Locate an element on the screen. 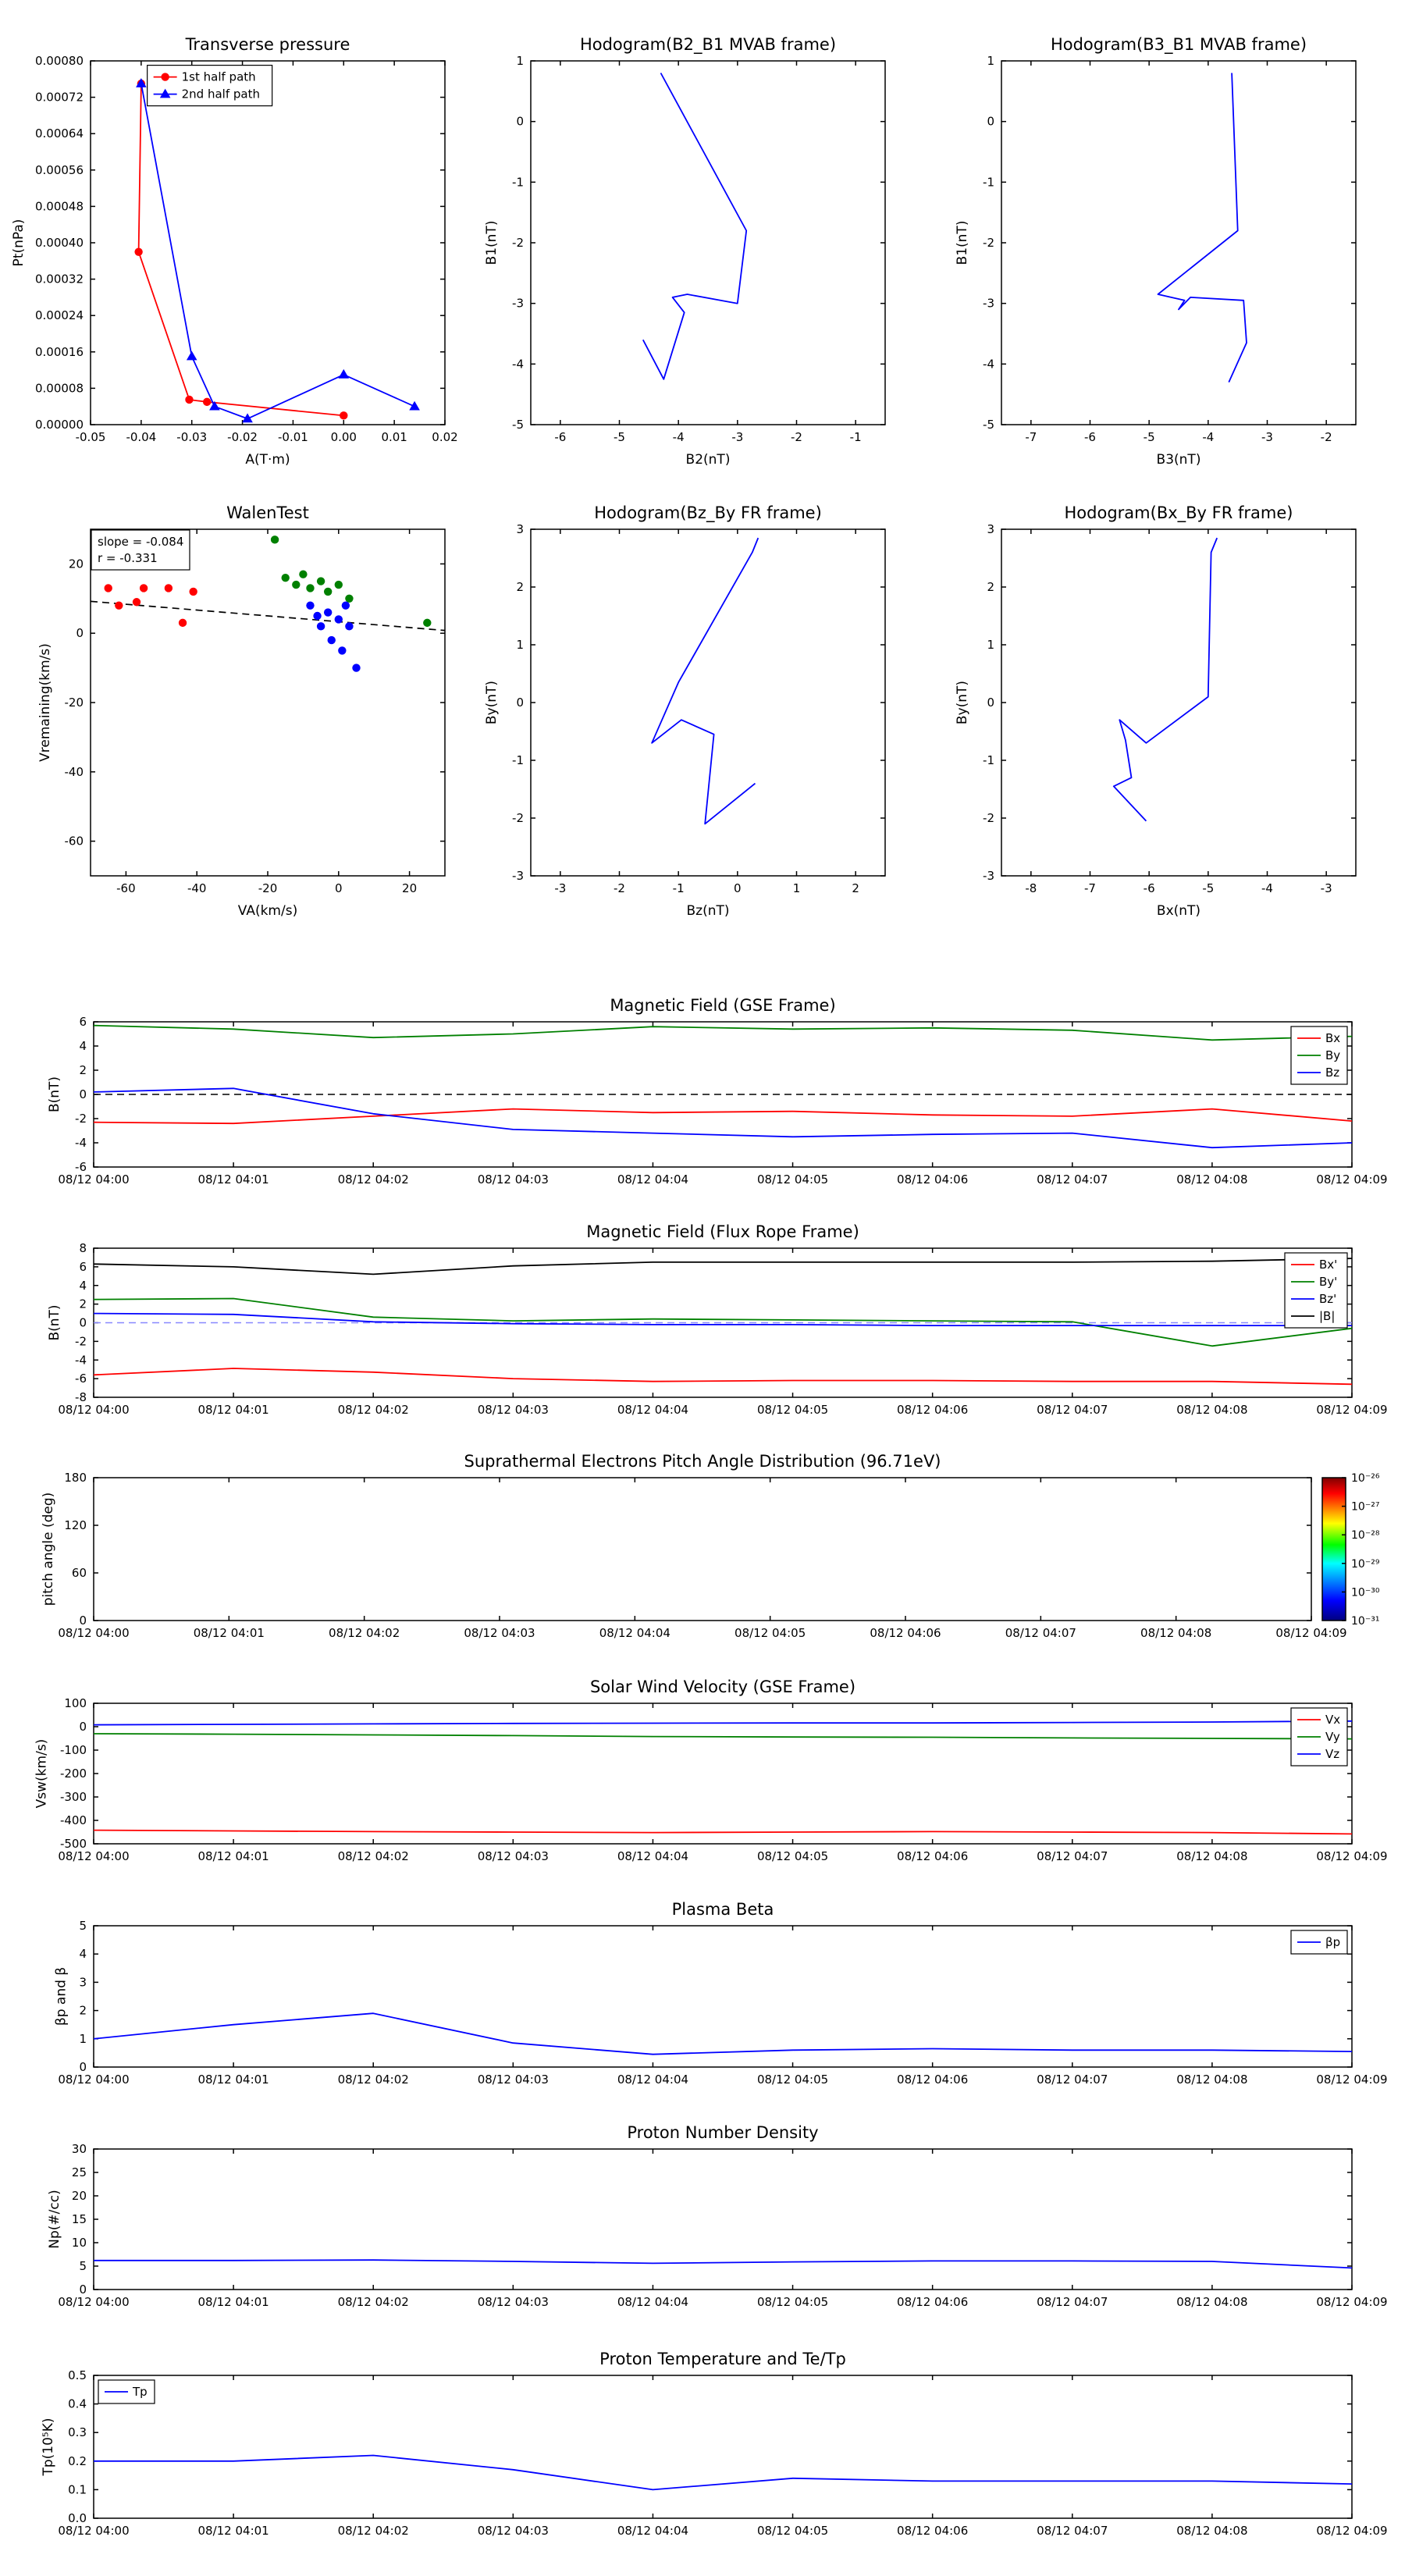  svg-text: Hodogram(Bx_By FR frame) is located at coordinates (1179, 513).